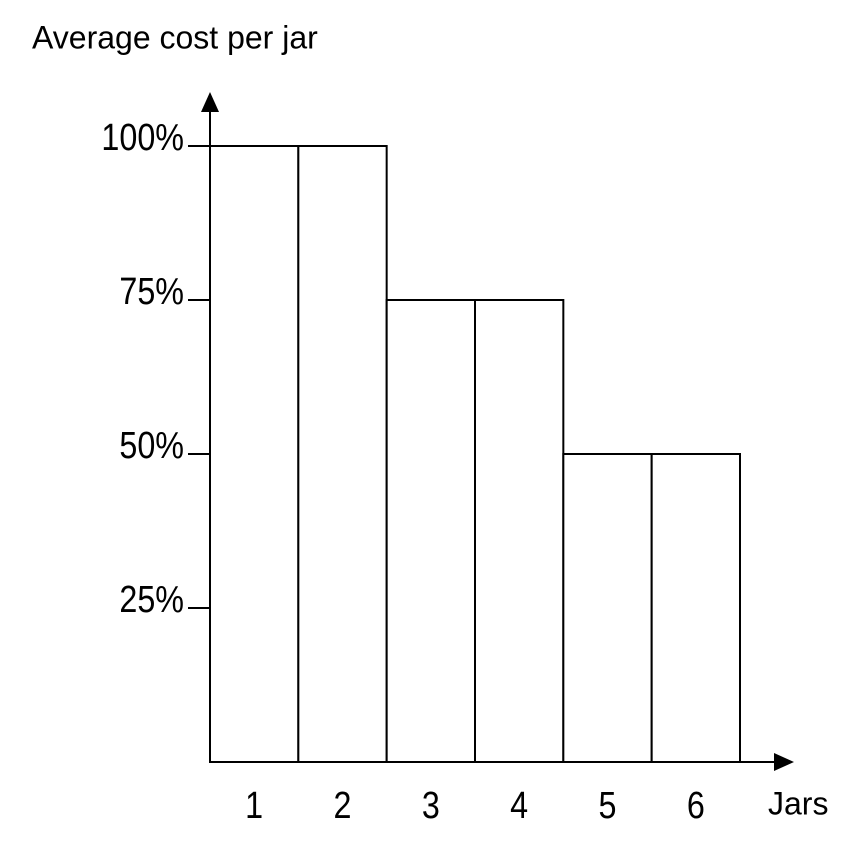  I want to click on y-tick-label: 25%, so click(151, 600).